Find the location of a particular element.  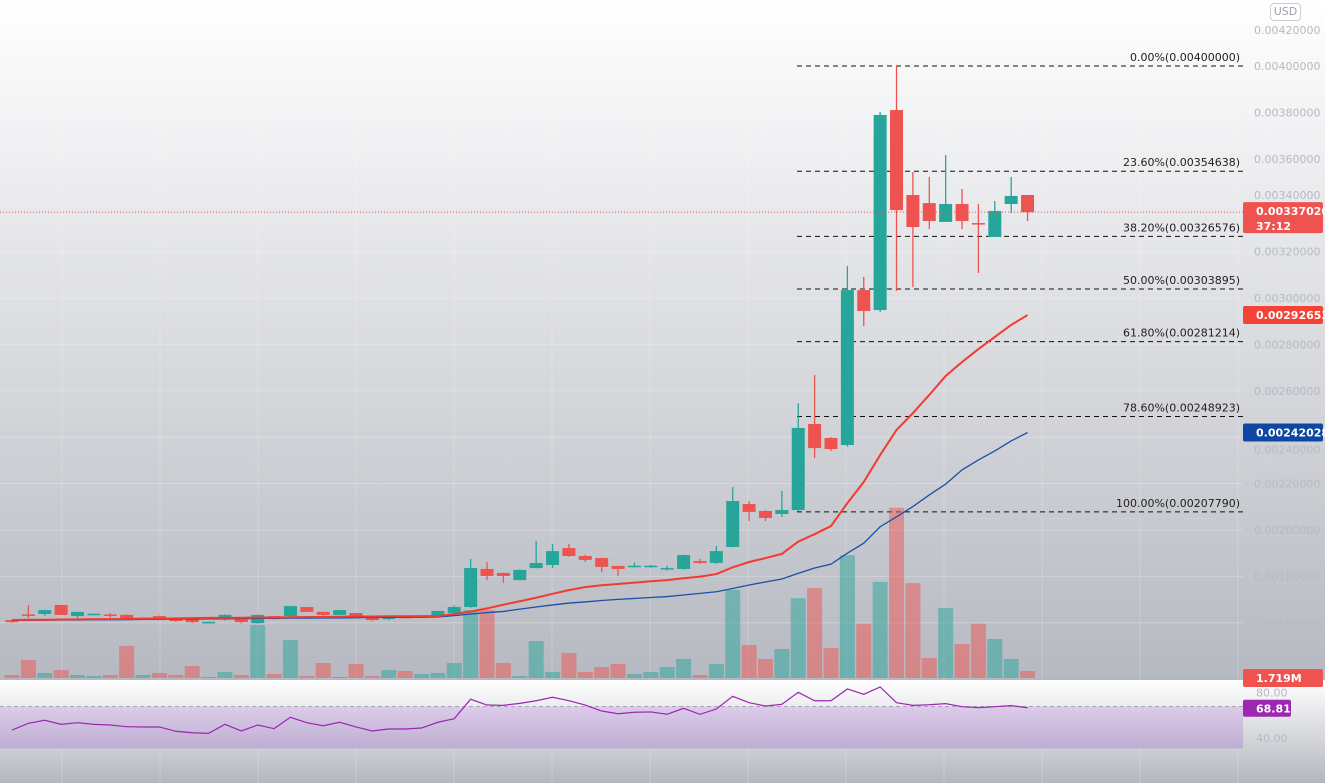

price-axis-label: 0.00360000 is located at coordinates (1287, 159).